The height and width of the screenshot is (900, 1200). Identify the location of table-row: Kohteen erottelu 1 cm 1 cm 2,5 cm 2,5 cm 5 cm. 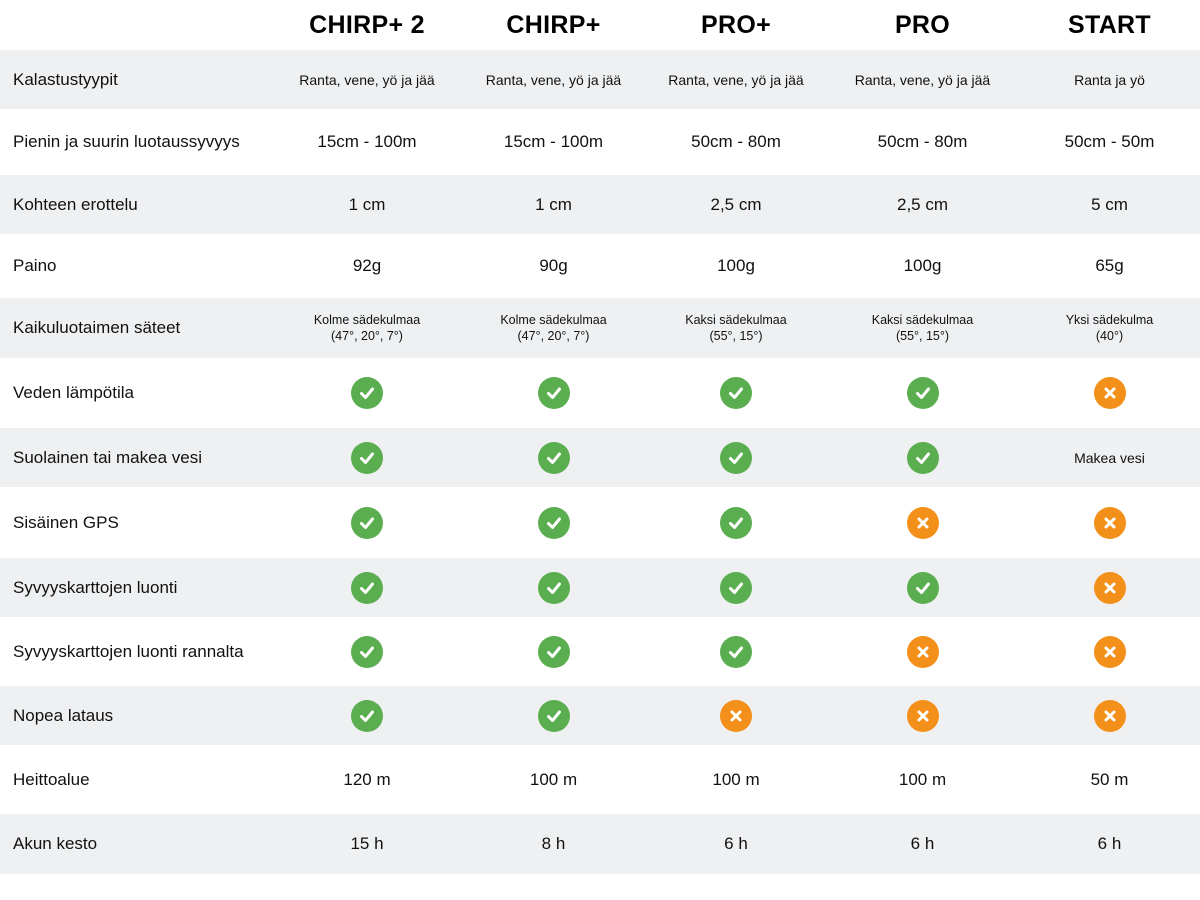
(600, 204).